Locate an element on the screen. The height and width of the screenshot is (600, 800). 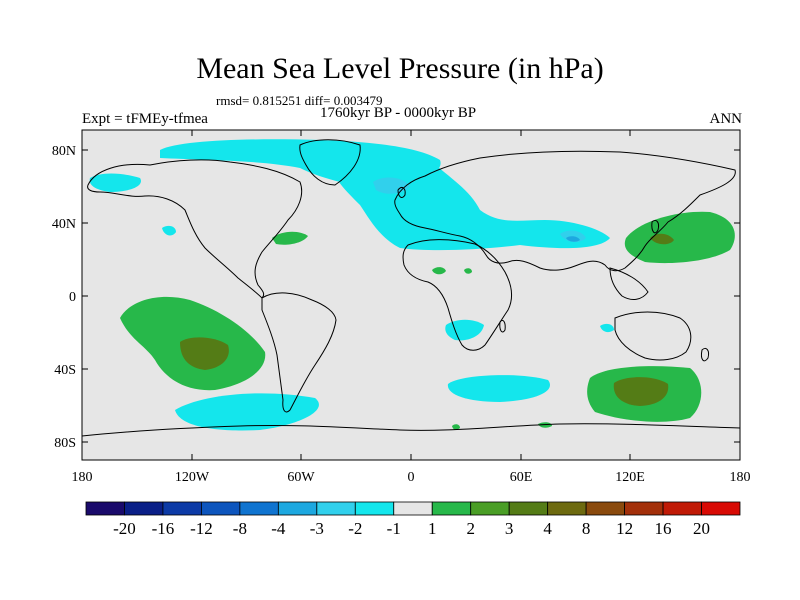
north-america-coast is located at coordinates (195, 229).